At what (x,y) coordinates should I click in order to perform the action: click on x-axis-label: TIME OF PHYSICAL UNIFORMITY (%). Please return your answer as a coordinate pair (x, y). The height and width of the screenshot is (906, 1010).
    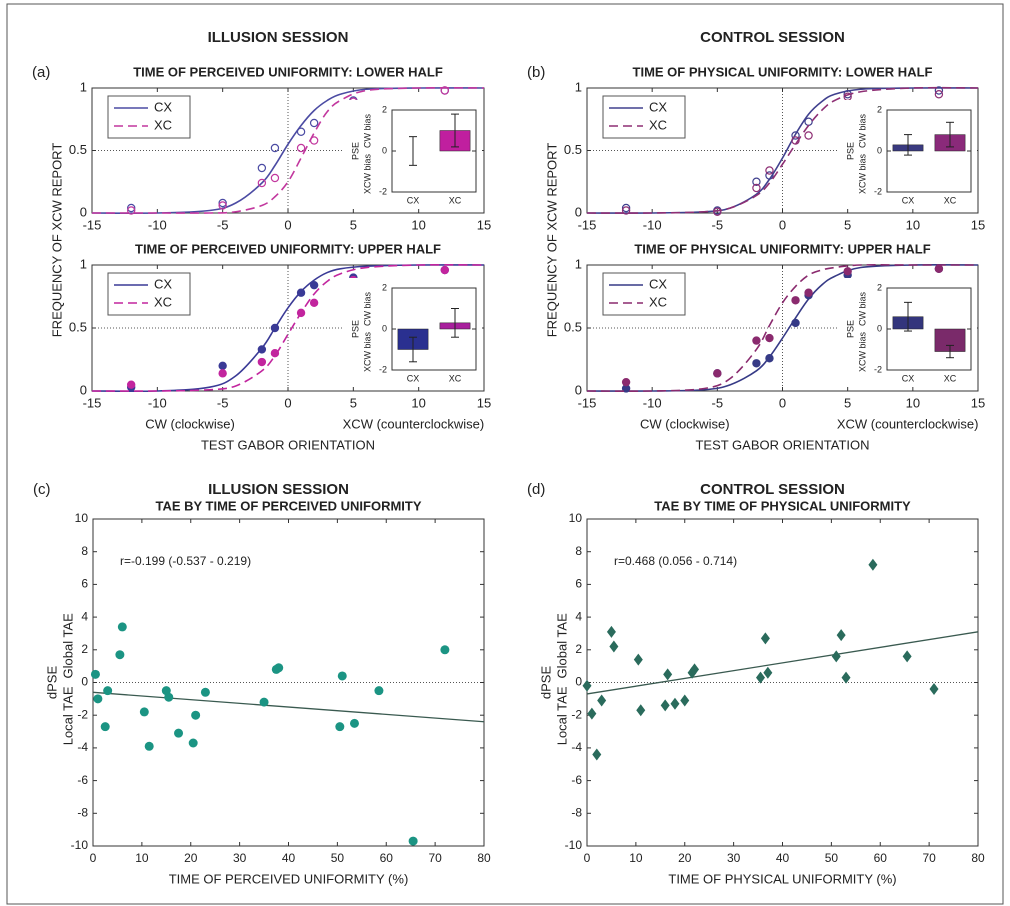
    Looking at the image, I should click on (782, 878).